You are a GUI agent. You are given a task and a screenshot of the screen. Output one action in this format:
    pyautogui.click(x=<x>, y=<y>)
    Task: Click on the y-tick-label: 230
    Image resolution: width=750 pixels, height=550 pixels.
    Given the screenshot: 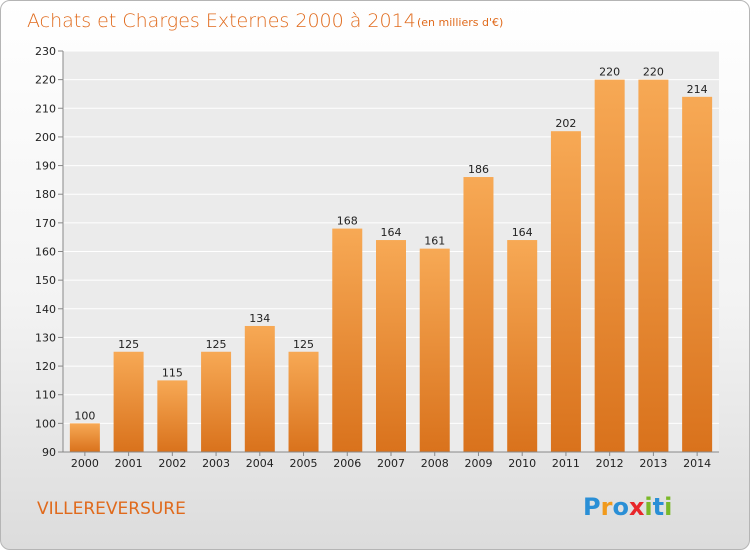 What is the action you would take?
    pyautogui.click(x=45, y=51)
    